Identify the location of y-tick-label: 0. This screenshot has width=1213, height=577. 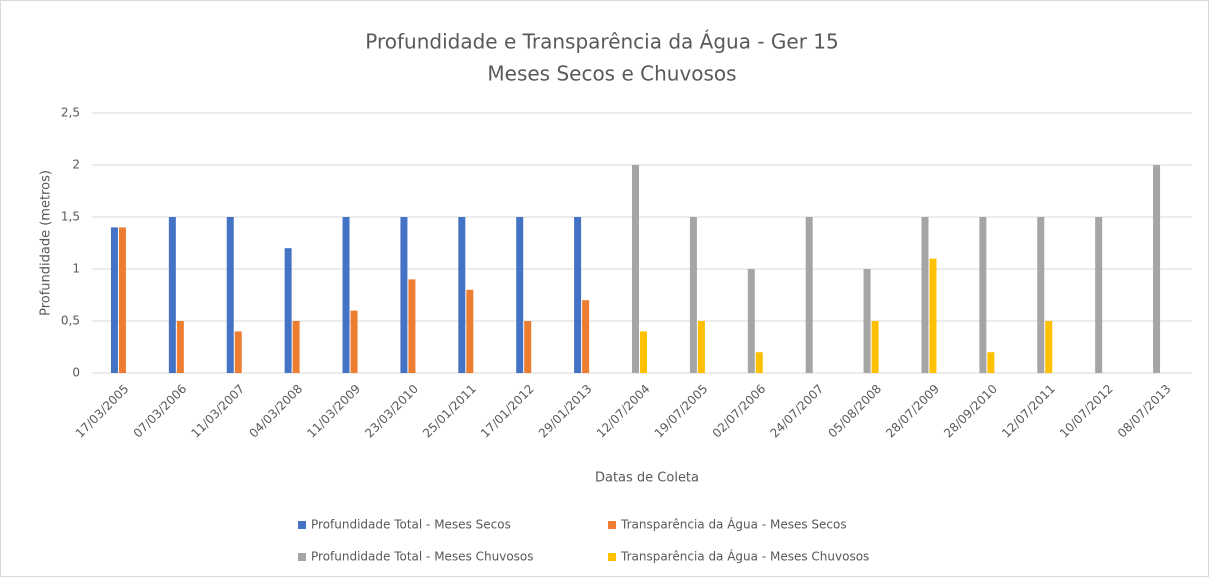
(76, 373).